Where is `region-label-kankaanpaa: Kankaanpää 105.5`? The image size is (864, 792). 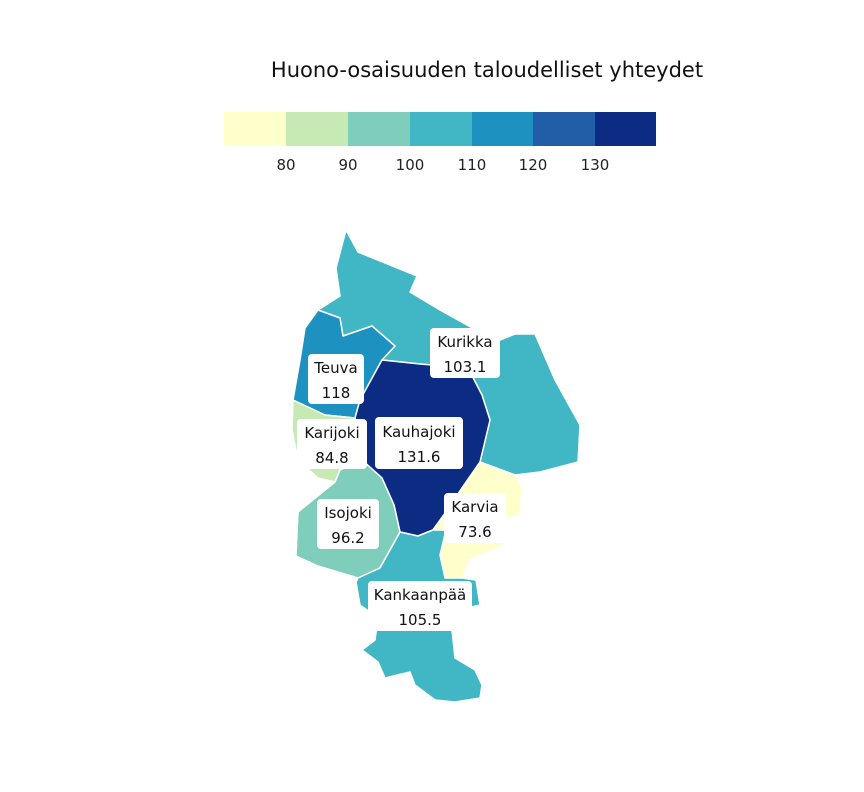 region-label-kankaanpaa: Kankaanpää 105.5 is located at coordinates (420, 606).